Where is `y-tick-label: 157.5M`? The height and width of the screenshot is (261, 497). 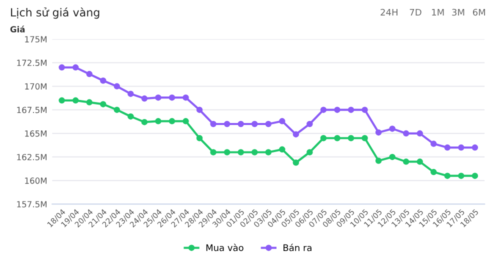
y-tick-label: 157.5M is located at coordinates (32, 204).